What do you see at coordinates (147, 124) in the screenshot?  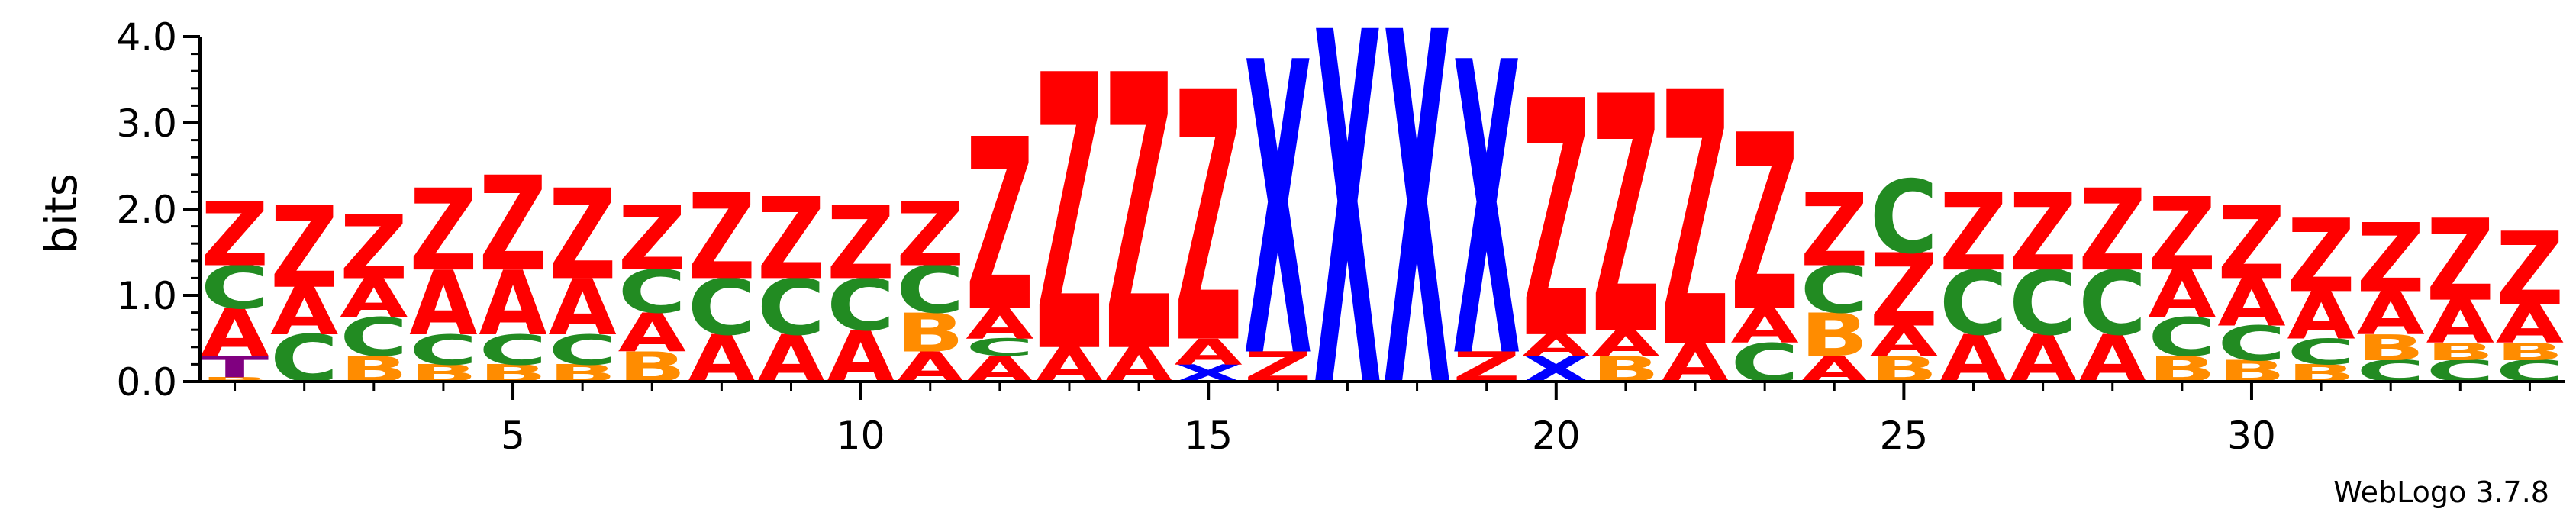 I see `y-tick-label: 3.0` at bounding box center [147, 124].